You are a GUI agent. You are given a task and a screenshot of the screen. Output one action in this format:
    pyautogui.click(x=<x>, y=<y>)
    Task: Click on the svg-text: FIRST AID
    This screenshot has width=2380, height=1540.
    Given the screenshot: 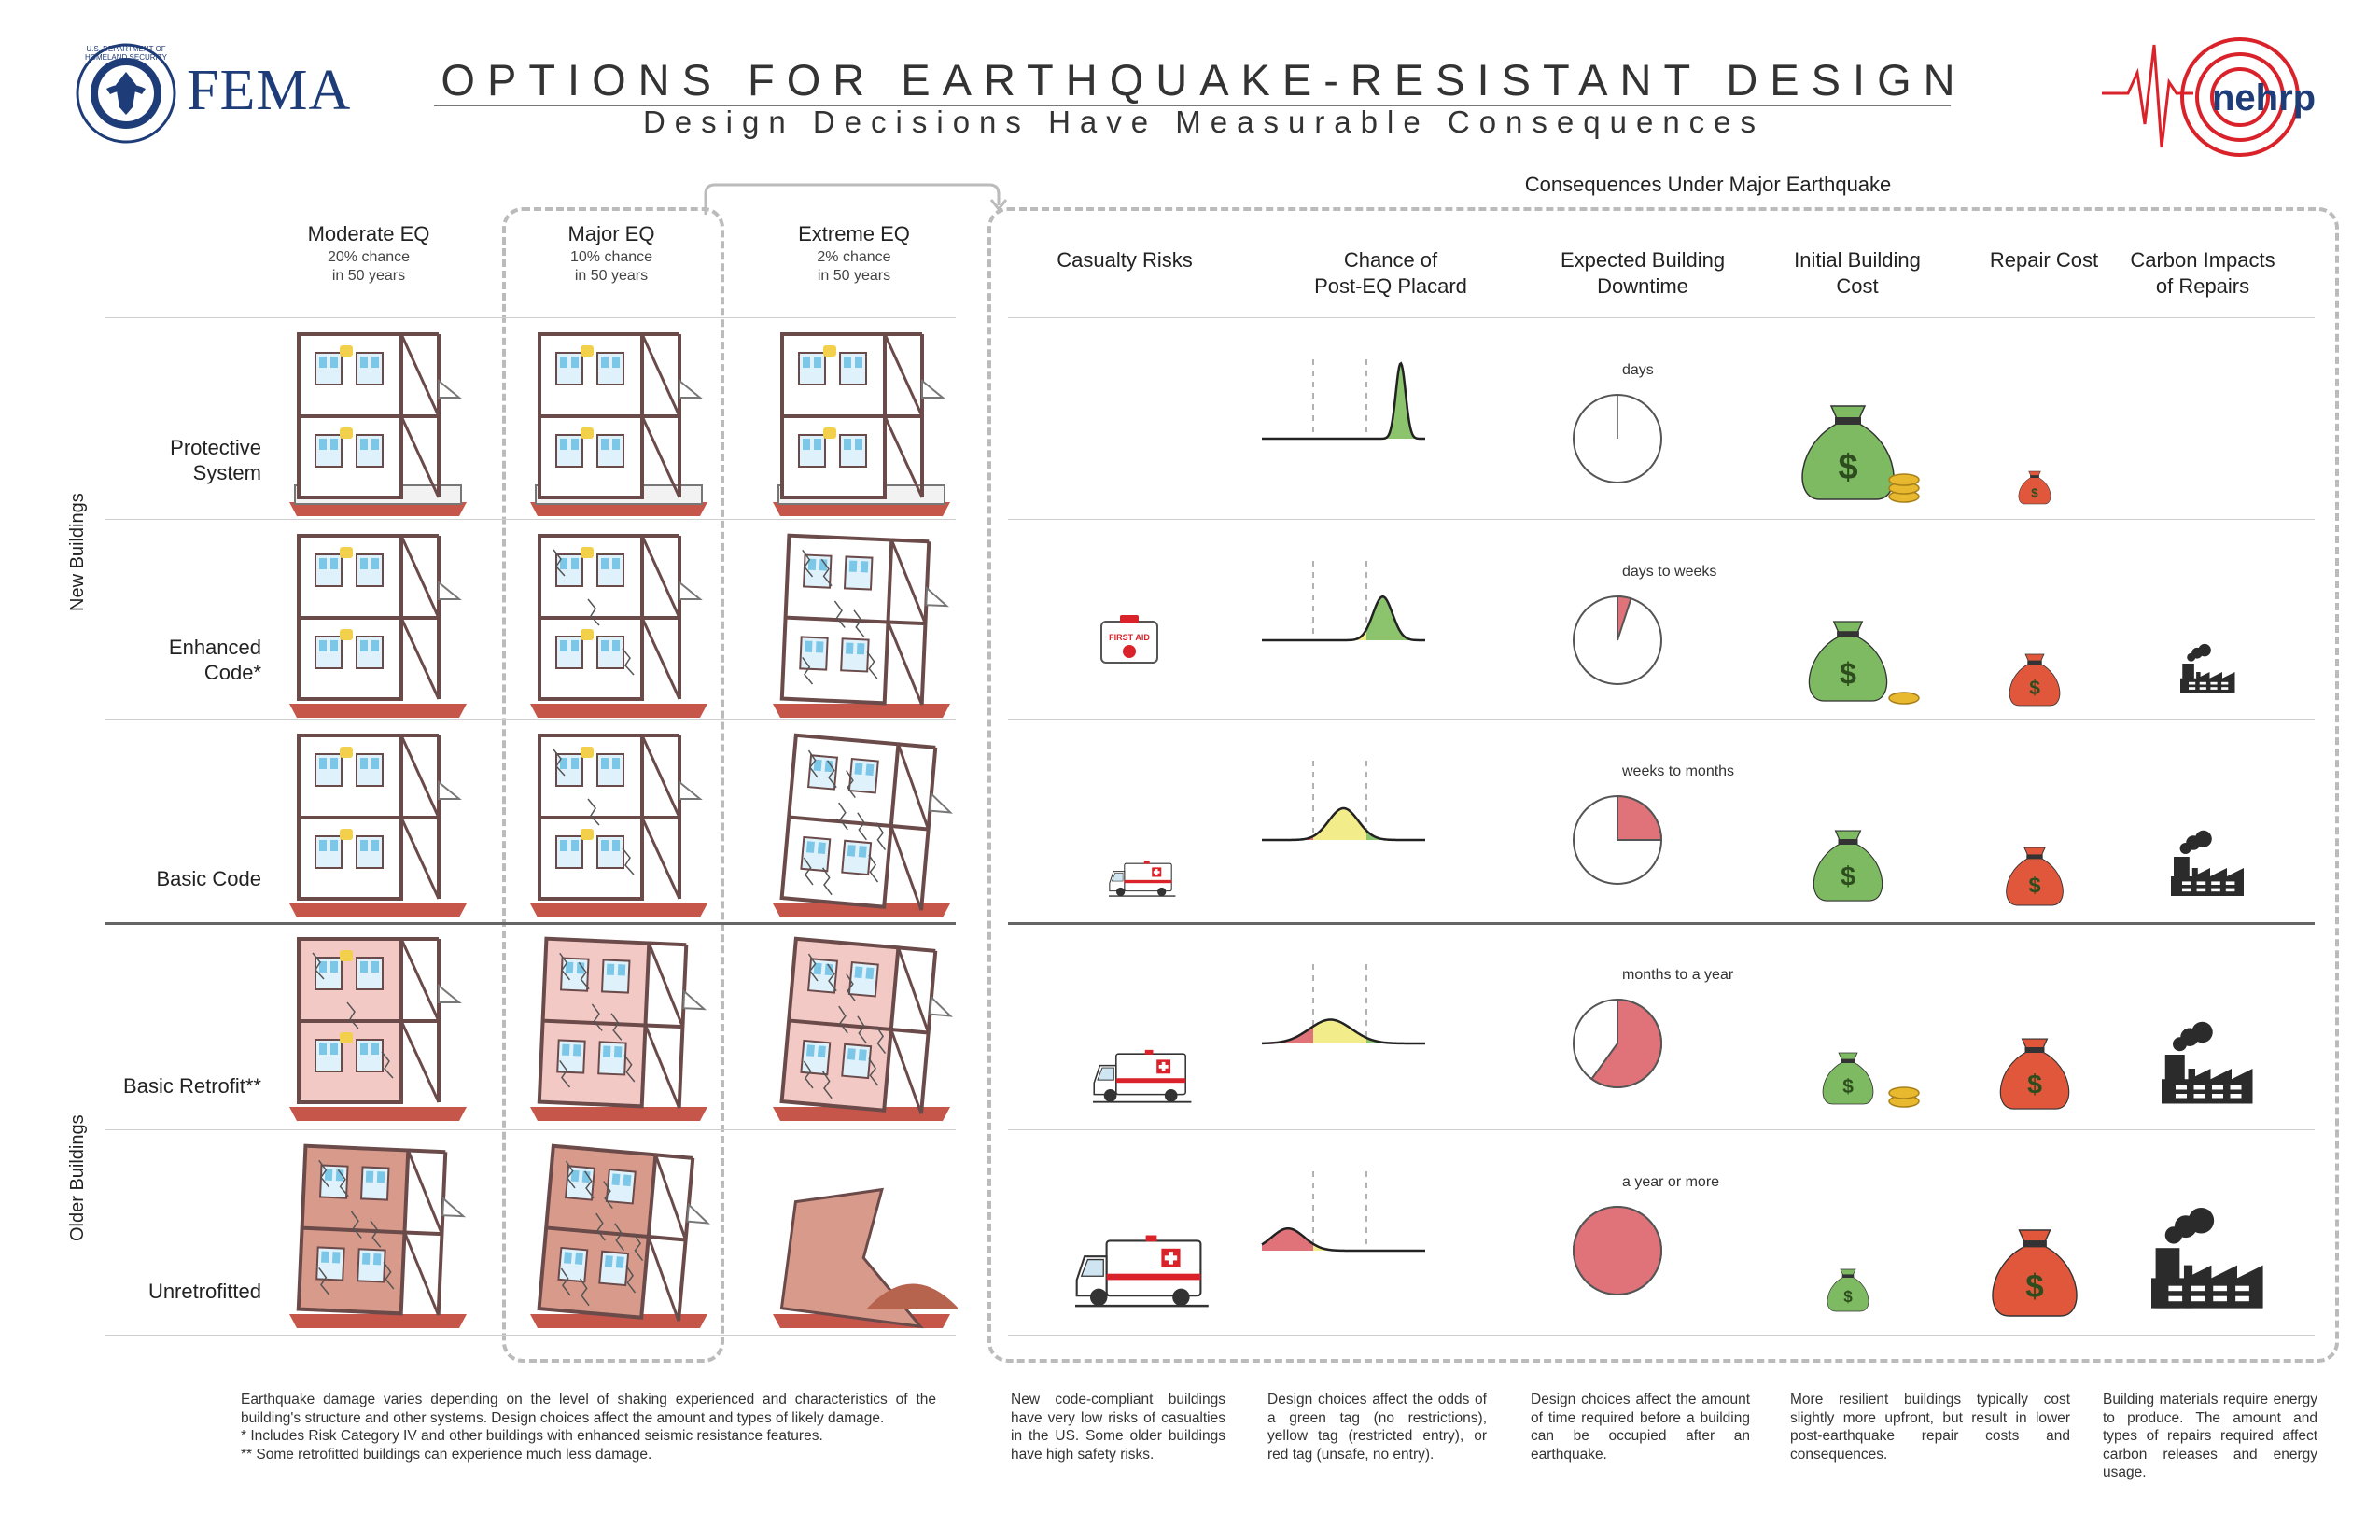 What is the action you would take?
    pyautogui.click(x=1129, y=637)
    